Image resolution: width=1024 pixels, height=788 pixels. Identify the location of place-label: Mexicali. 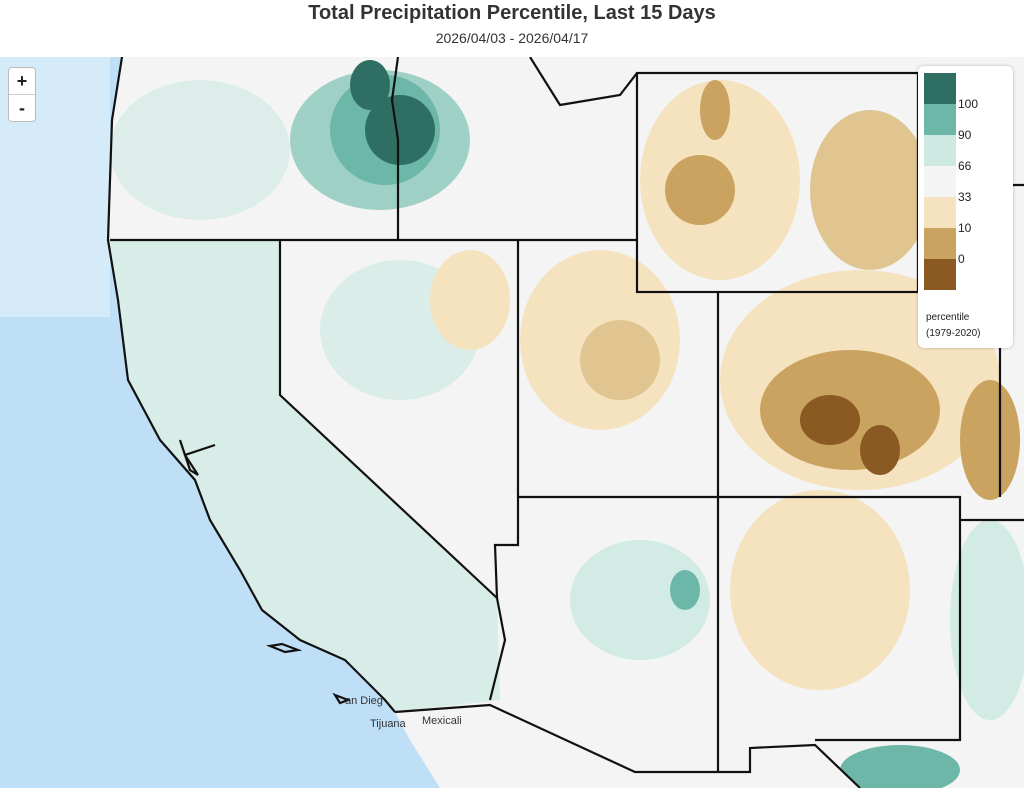
(442, 721).